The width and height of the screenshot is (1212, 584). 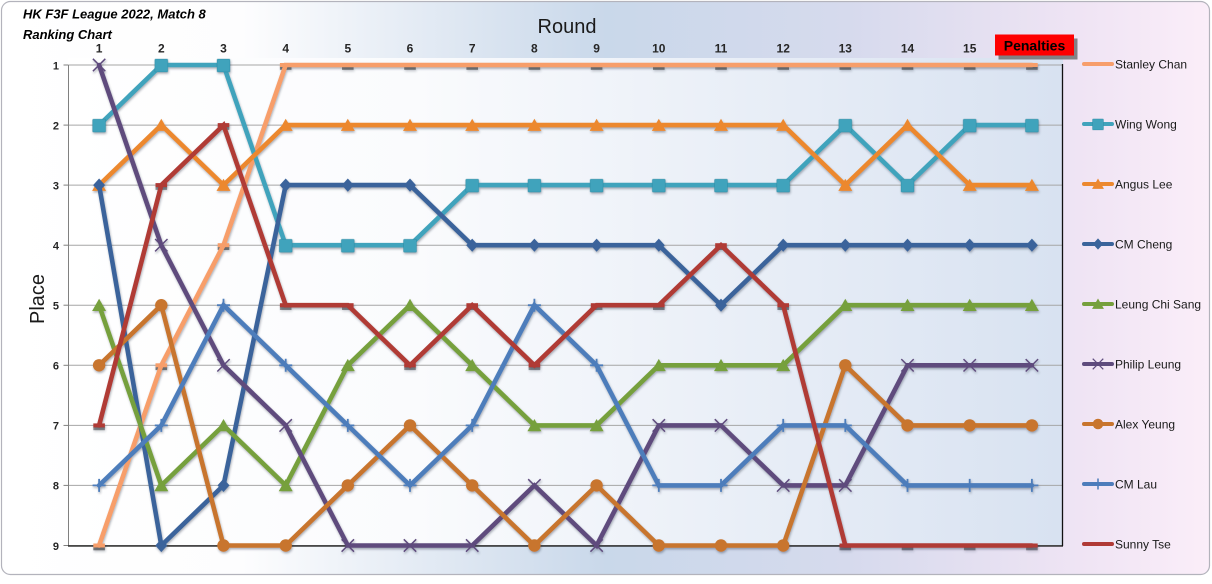 What do you see at coordinates (567, 27) in the screenshot?
I see `svg-text: Round` at bounding box center [567, 27].